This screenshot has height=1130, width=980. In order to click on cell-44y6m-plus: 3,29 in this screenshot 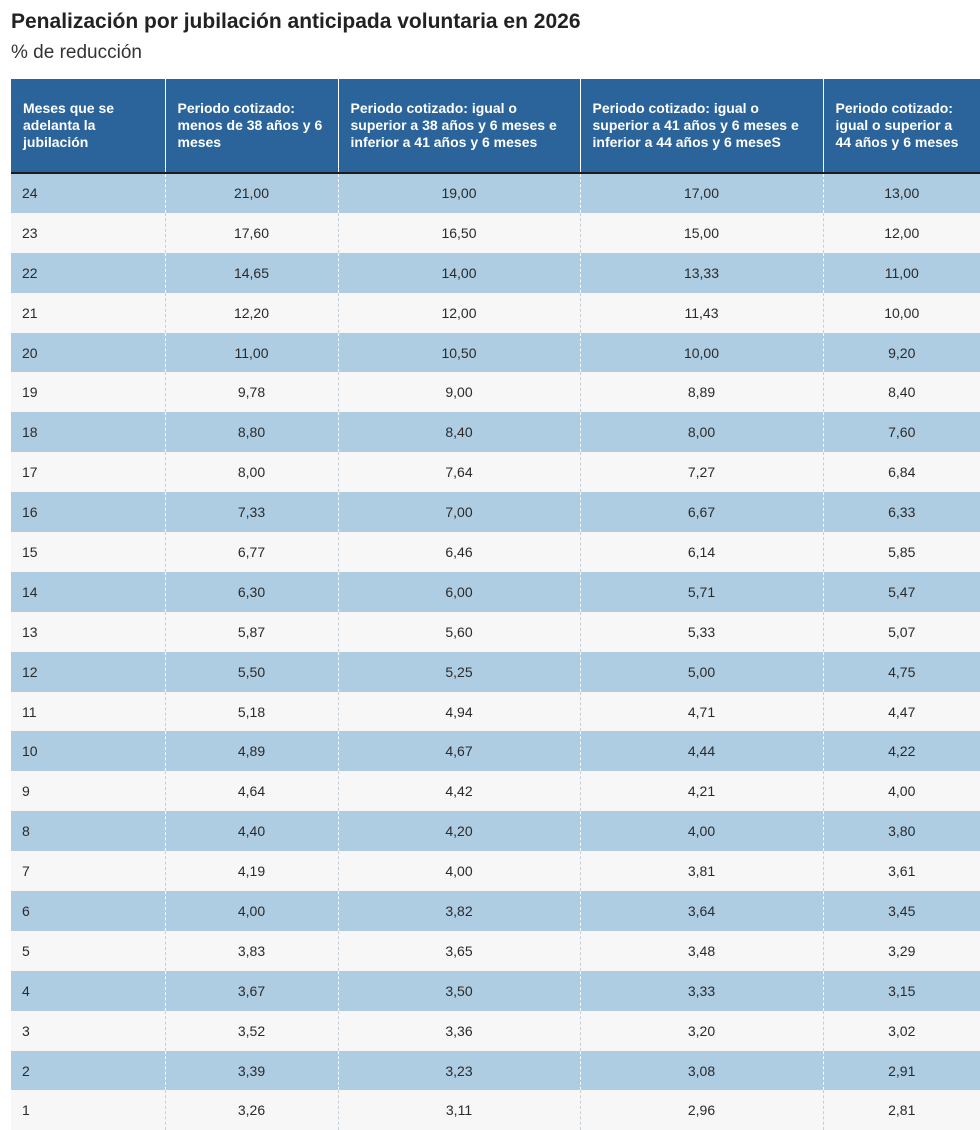, I will do `click(901, 950)`.